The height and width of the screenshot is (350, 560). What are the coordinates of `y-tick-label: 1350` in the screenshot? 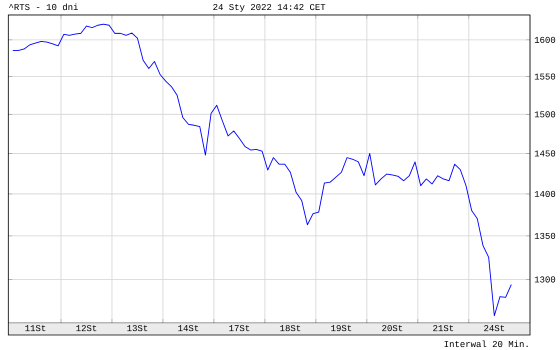 It's located at (545, 235).